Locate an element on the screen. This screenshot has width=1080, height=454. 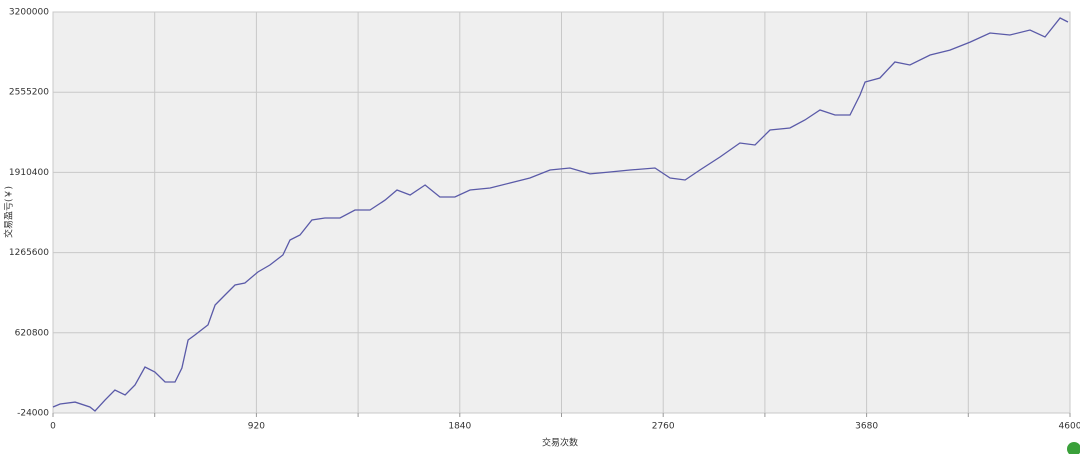
x-tick-label: 3680 is located at coordinates (866, 427).